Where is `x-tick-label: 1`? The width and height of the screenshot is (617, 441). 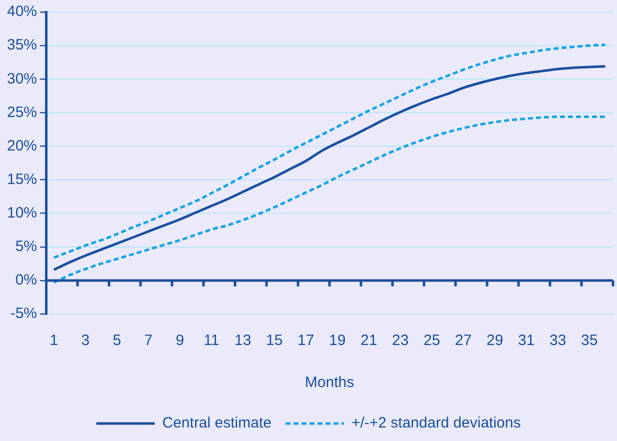
x-tick-label: 1 is located at coordinates (54, 341).